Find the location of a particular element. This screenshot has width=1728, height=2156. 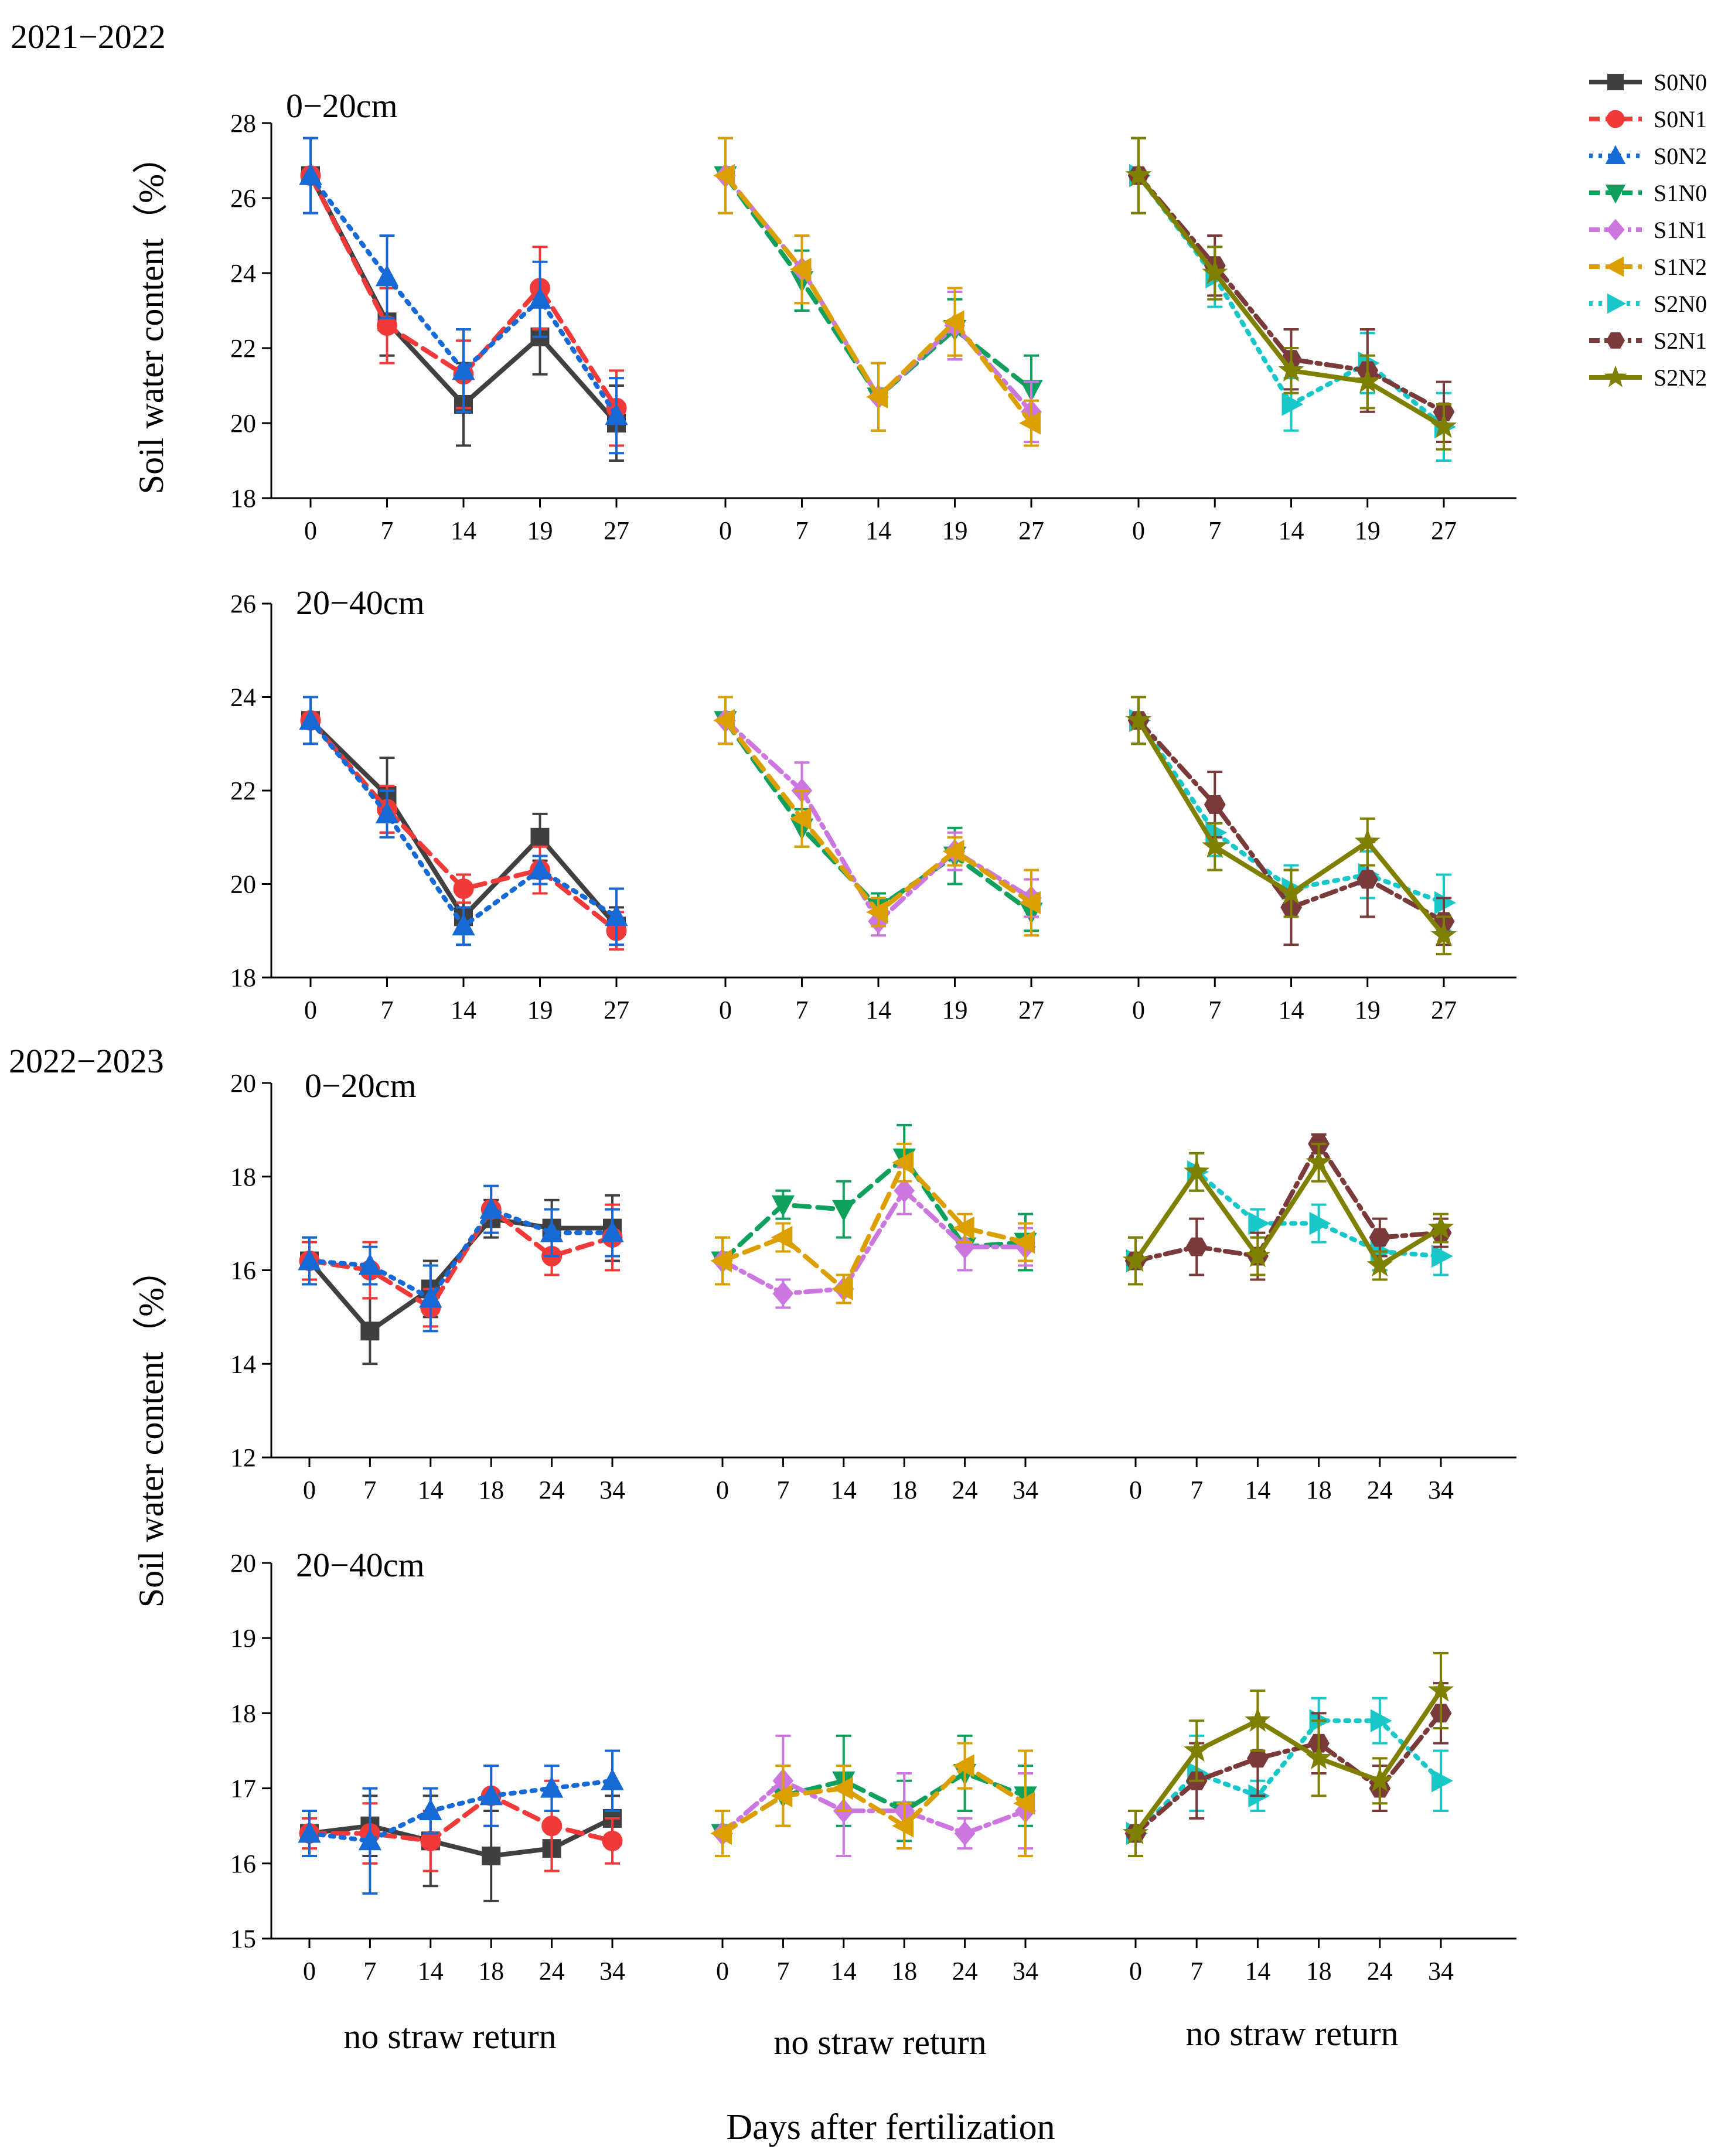

y-tick-label: 18 is located at coordinates (243, 1713).